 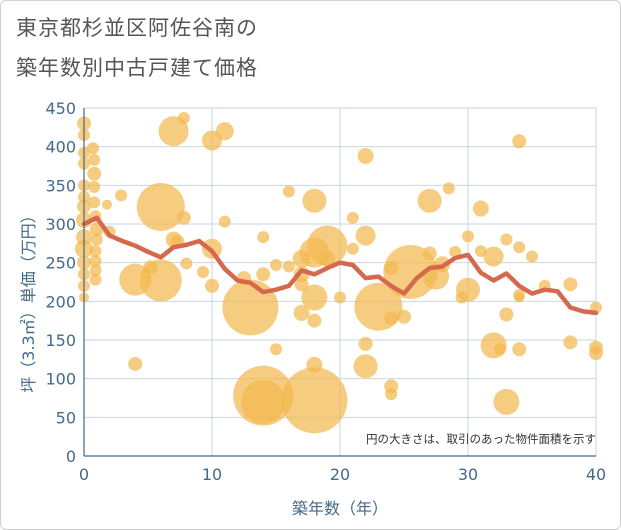 What do you see at coordinates (137, 28) in the screenshot?
I see `chart-title-line-1: 東京都杉並区阿佐谷南の` at bounding box center [137, 28].